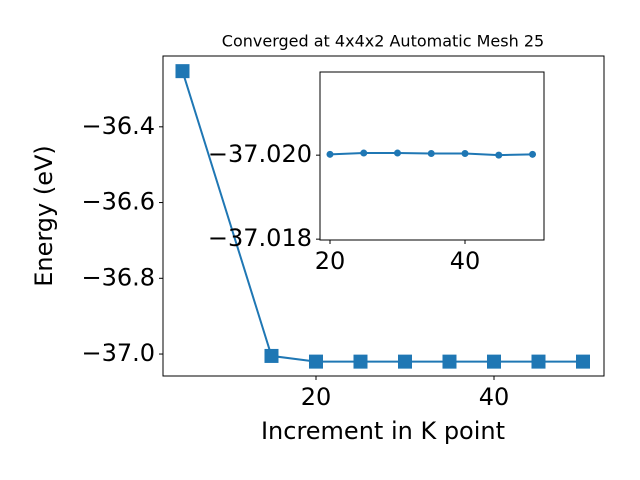  What do you see at coordinates (118, 277) in the screenshot?
I see `y-tick-label: −36.8` at bounding box center [118, 277].